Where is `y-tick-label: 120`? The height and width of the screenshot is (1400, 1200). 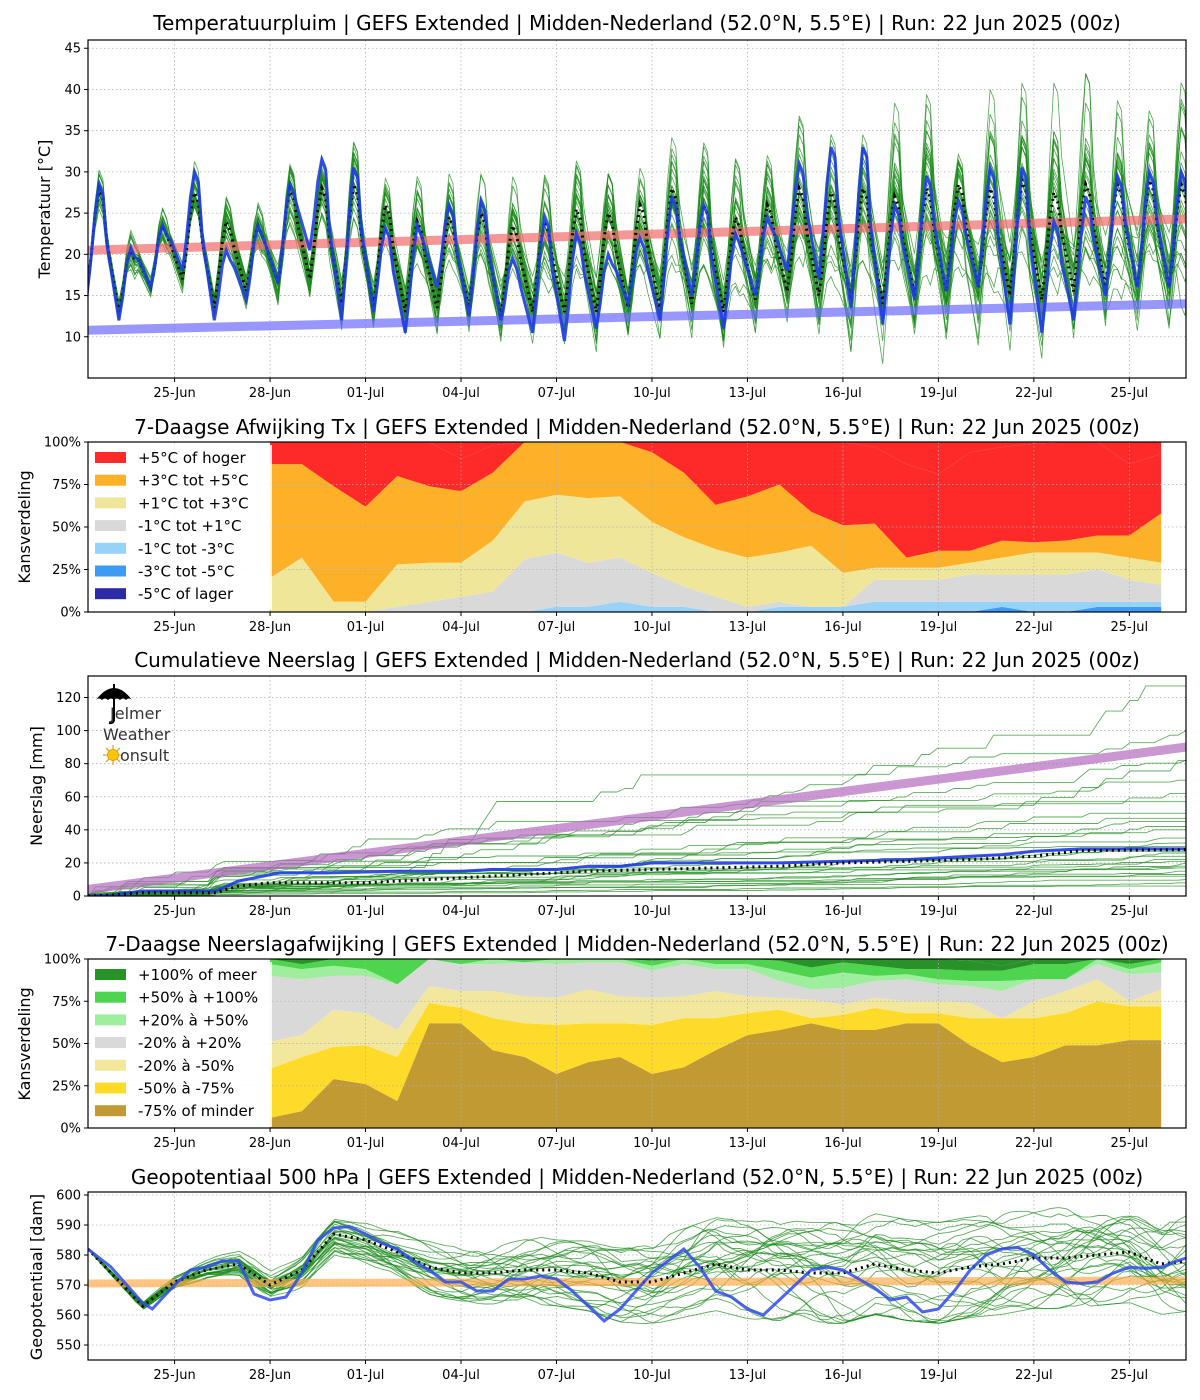
y-tick-label: 120 is located at coordinates (68, 698).